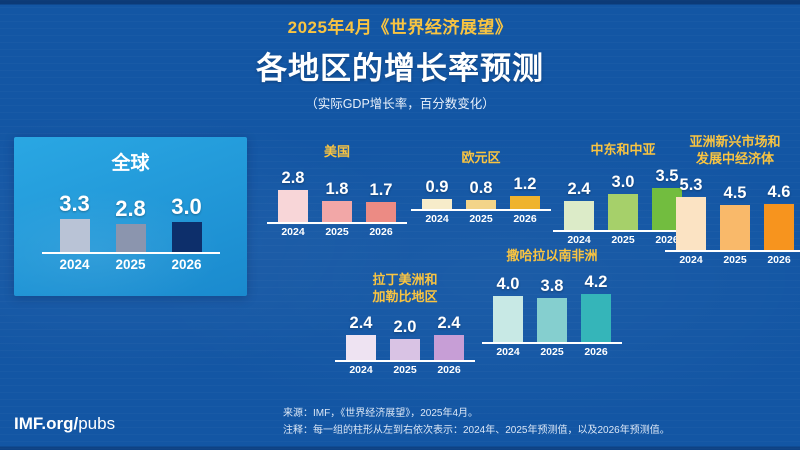 The width and height of the screenshot is (800, 450). What do you see at coordinates (336, 151) in the screenshot?
I see `region-label: 美国` at bounding box center [336, 151].